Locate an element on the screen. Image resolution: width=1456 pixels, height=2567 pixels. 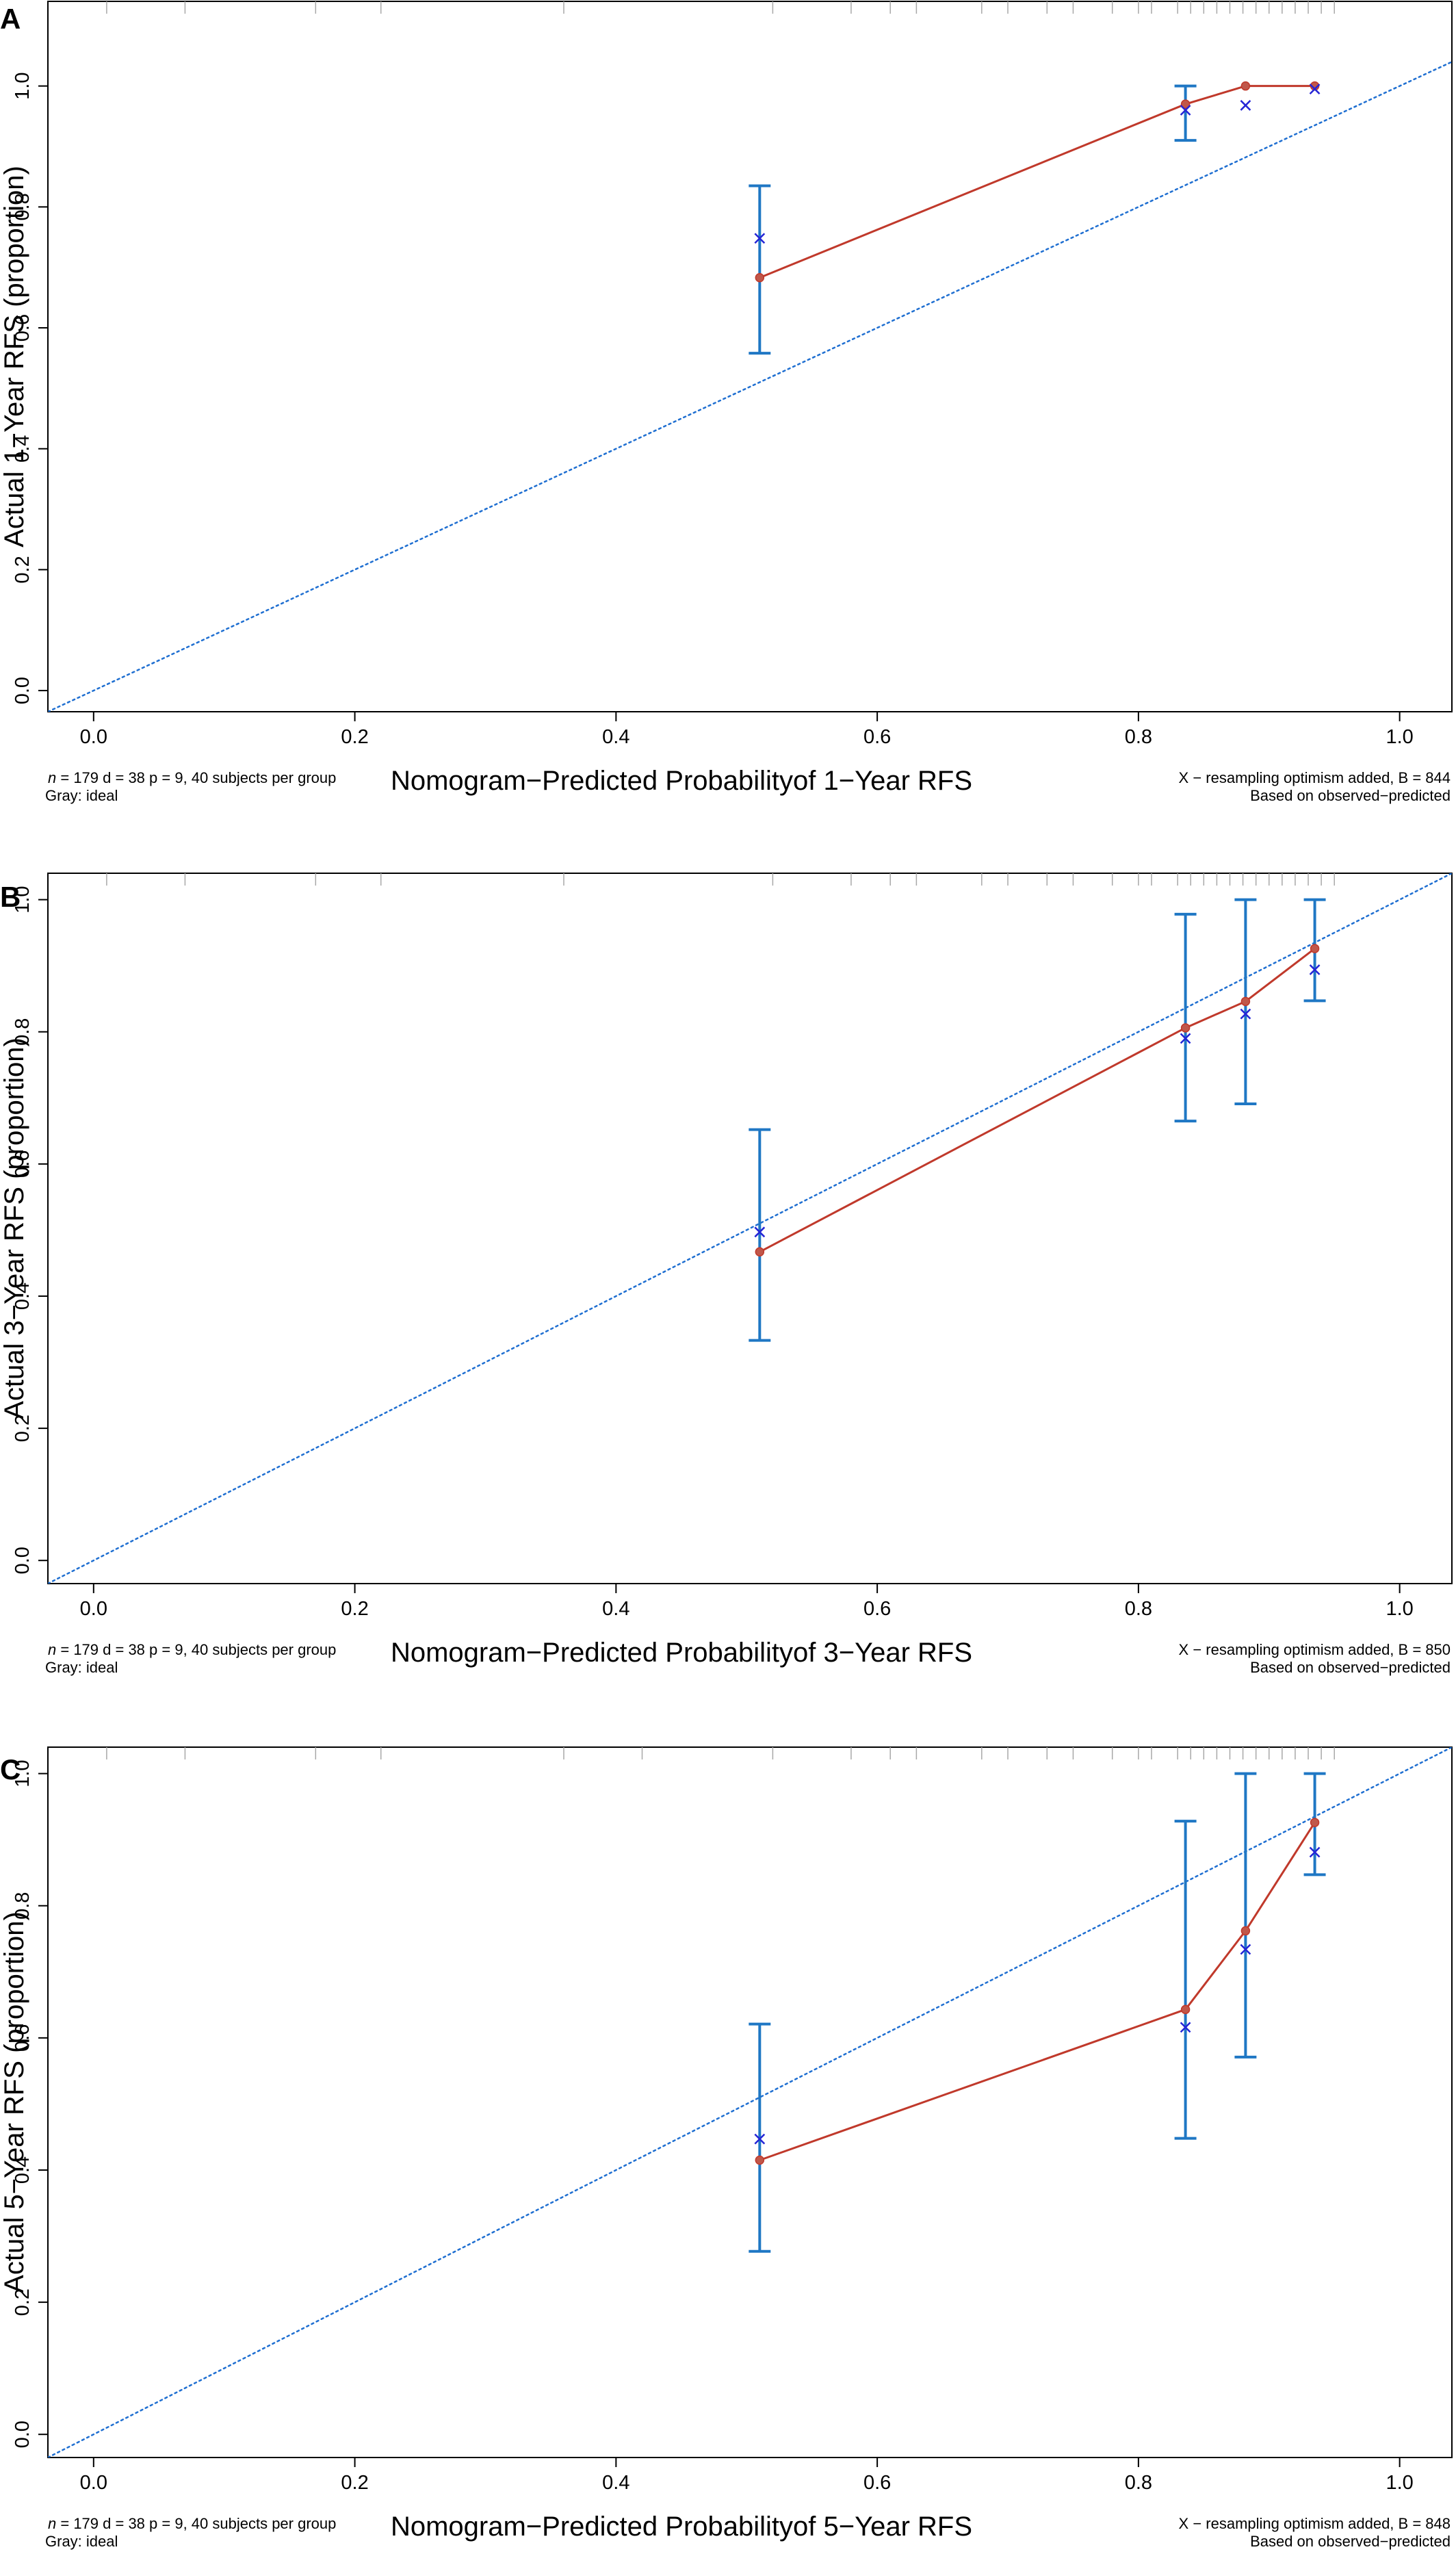
y-axis-title: Actual 5−Year RFS (proportion) is located at coordinates (14, 2102).